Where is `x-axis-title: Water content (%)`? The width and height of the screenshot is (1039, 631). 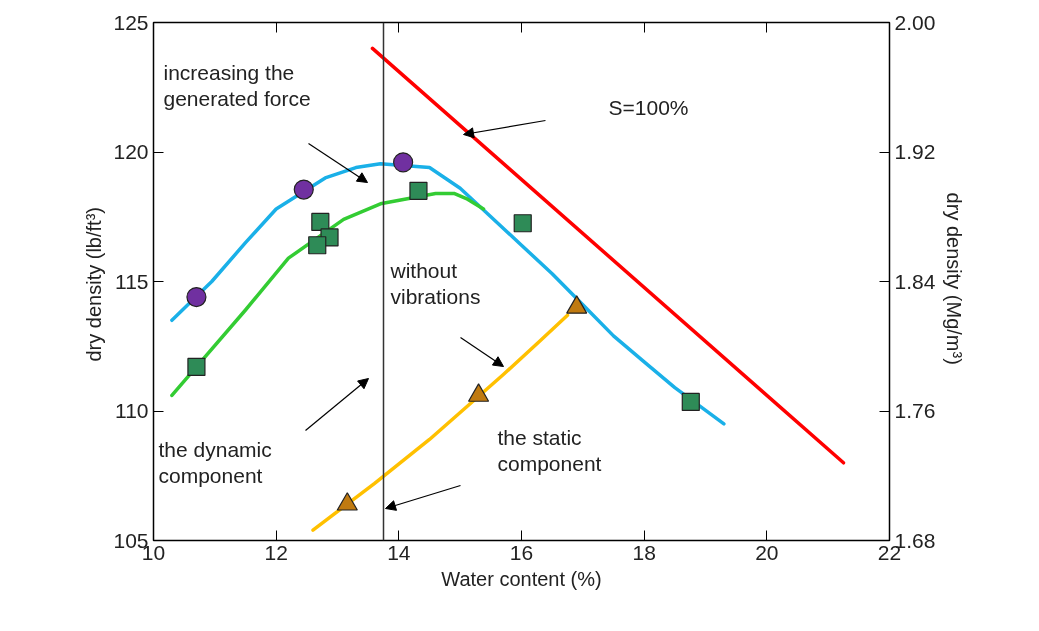
x-axis-title: Water content (%) is located at coordinates (521, 578).